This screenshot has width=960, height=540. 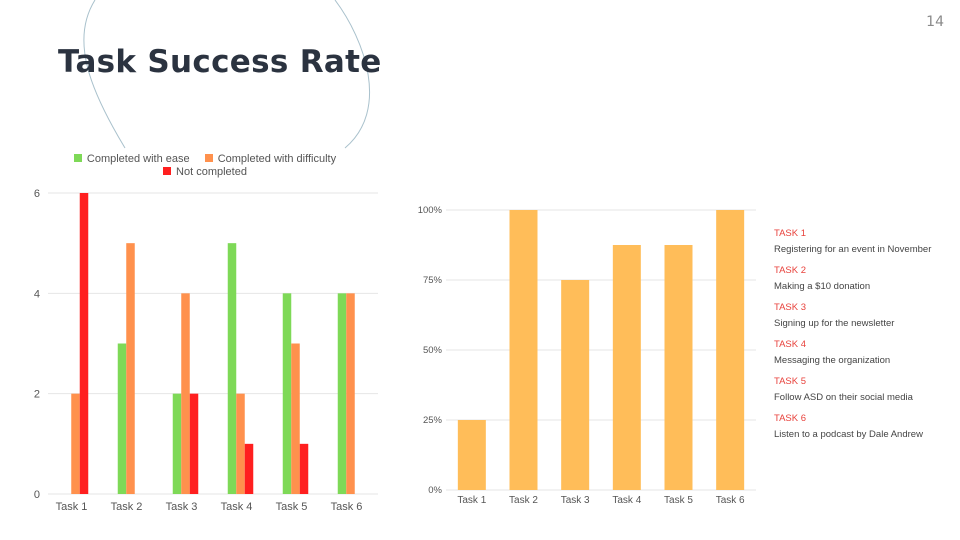 What do you see at coordinates (790, 307) in the screenshot?
I see `task-label: TASK 3` at bounding box center [790, 307].